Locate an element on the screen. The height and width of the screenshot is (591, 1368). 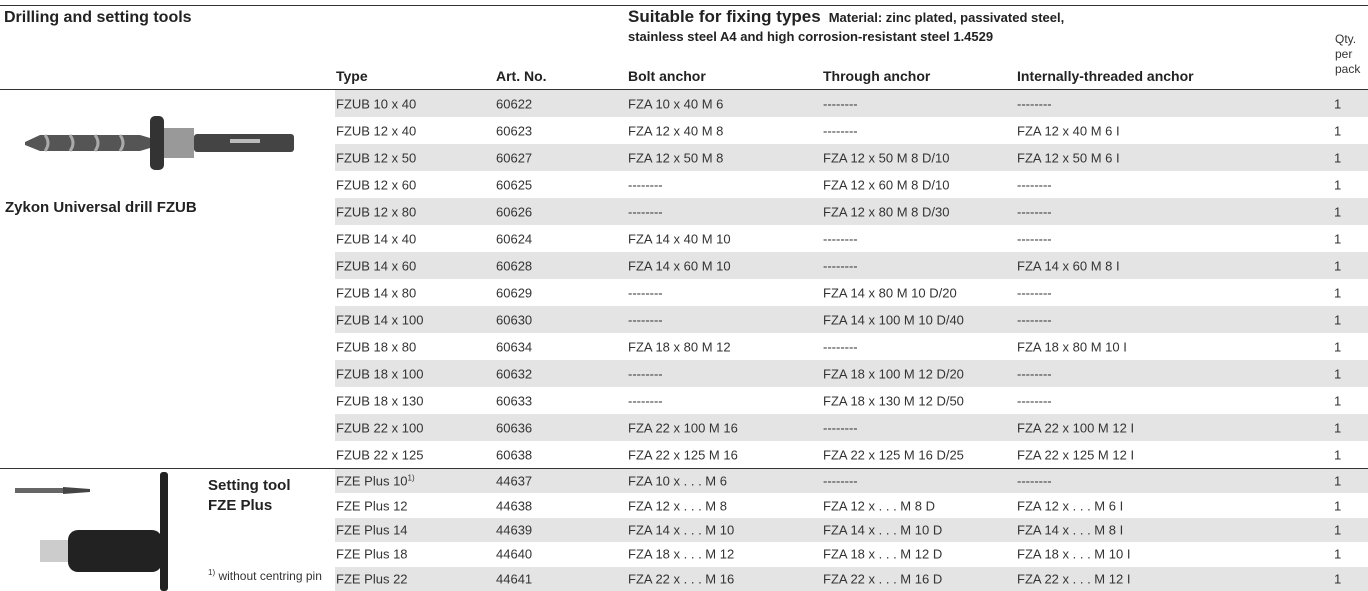
cell-text: 60634 is located at coordinates (514, 346).